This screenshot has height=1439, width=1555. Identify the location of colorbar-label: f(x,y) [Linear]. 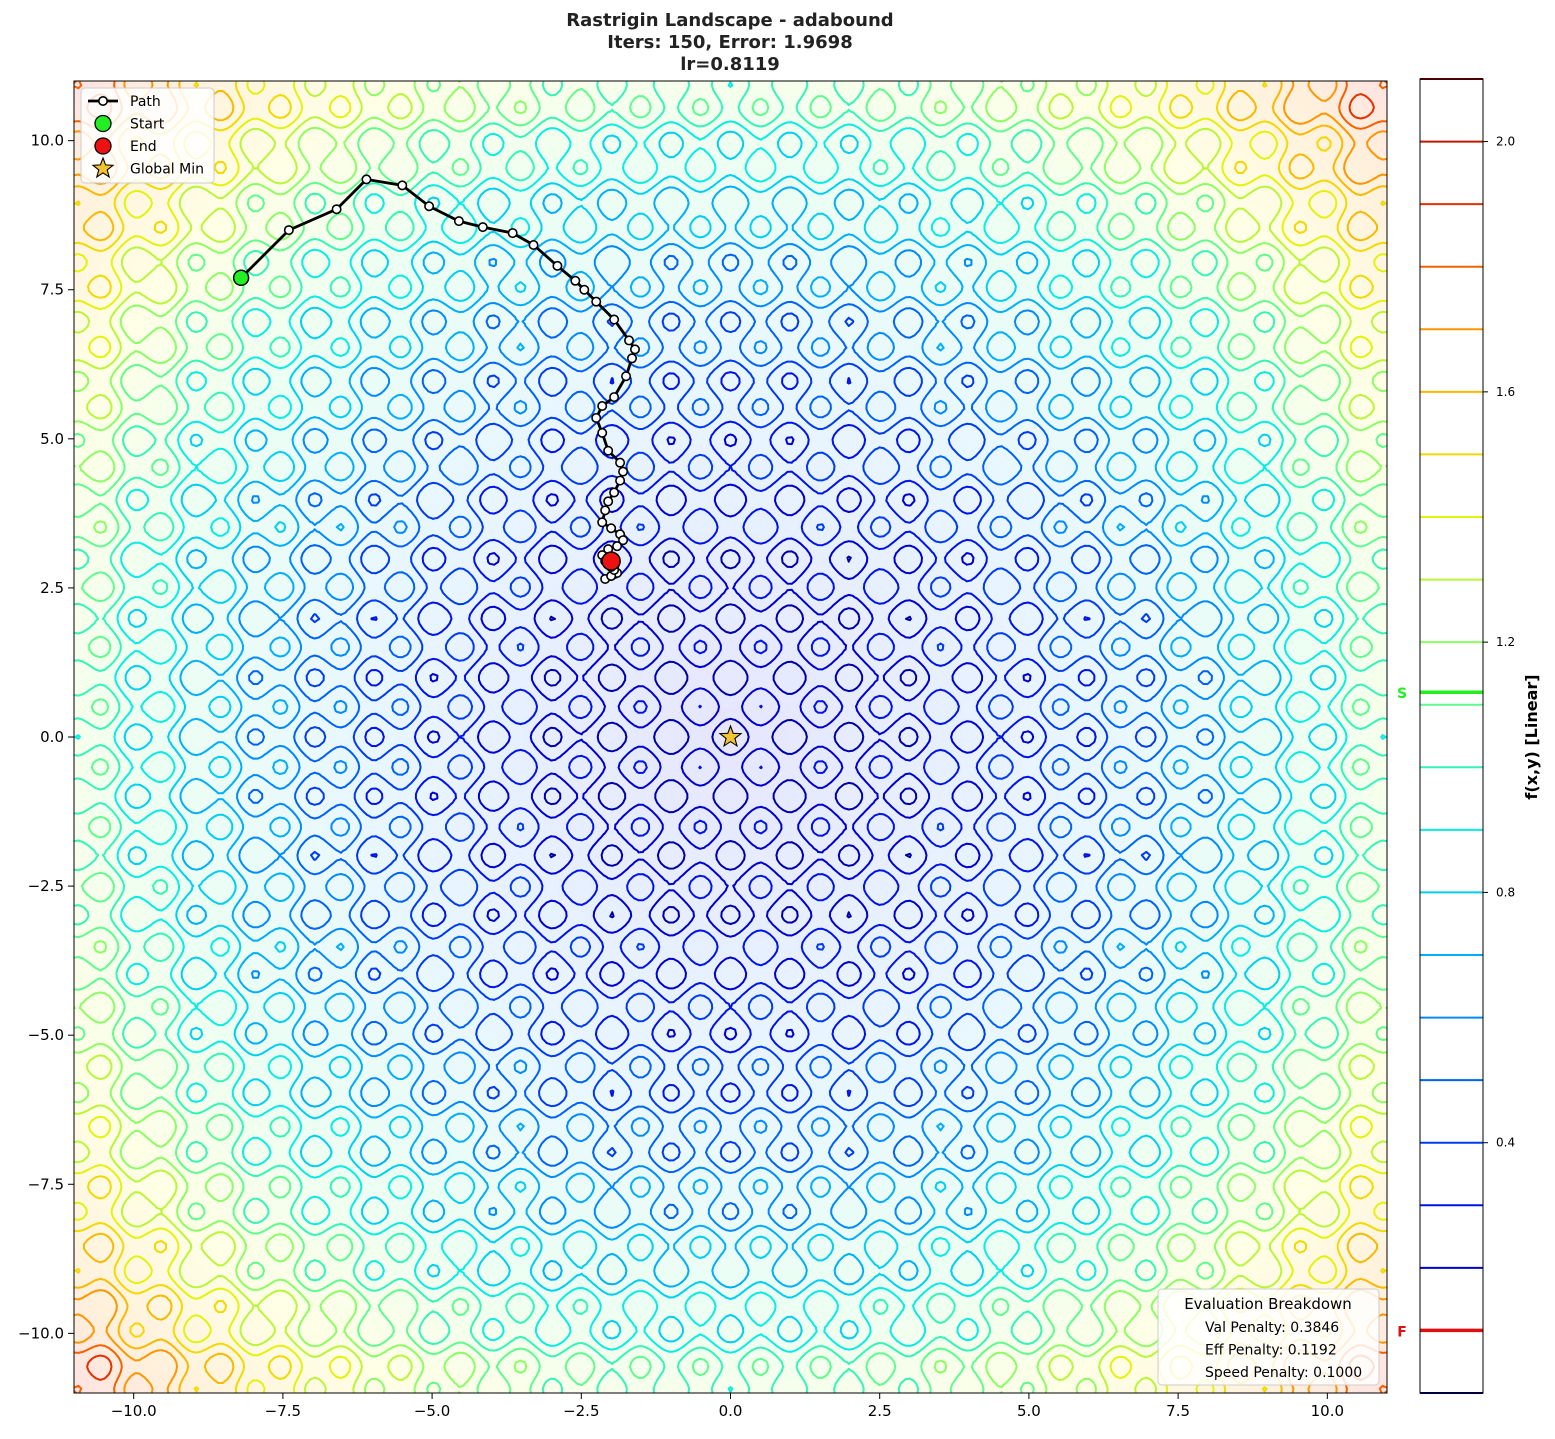
(1531, 736).